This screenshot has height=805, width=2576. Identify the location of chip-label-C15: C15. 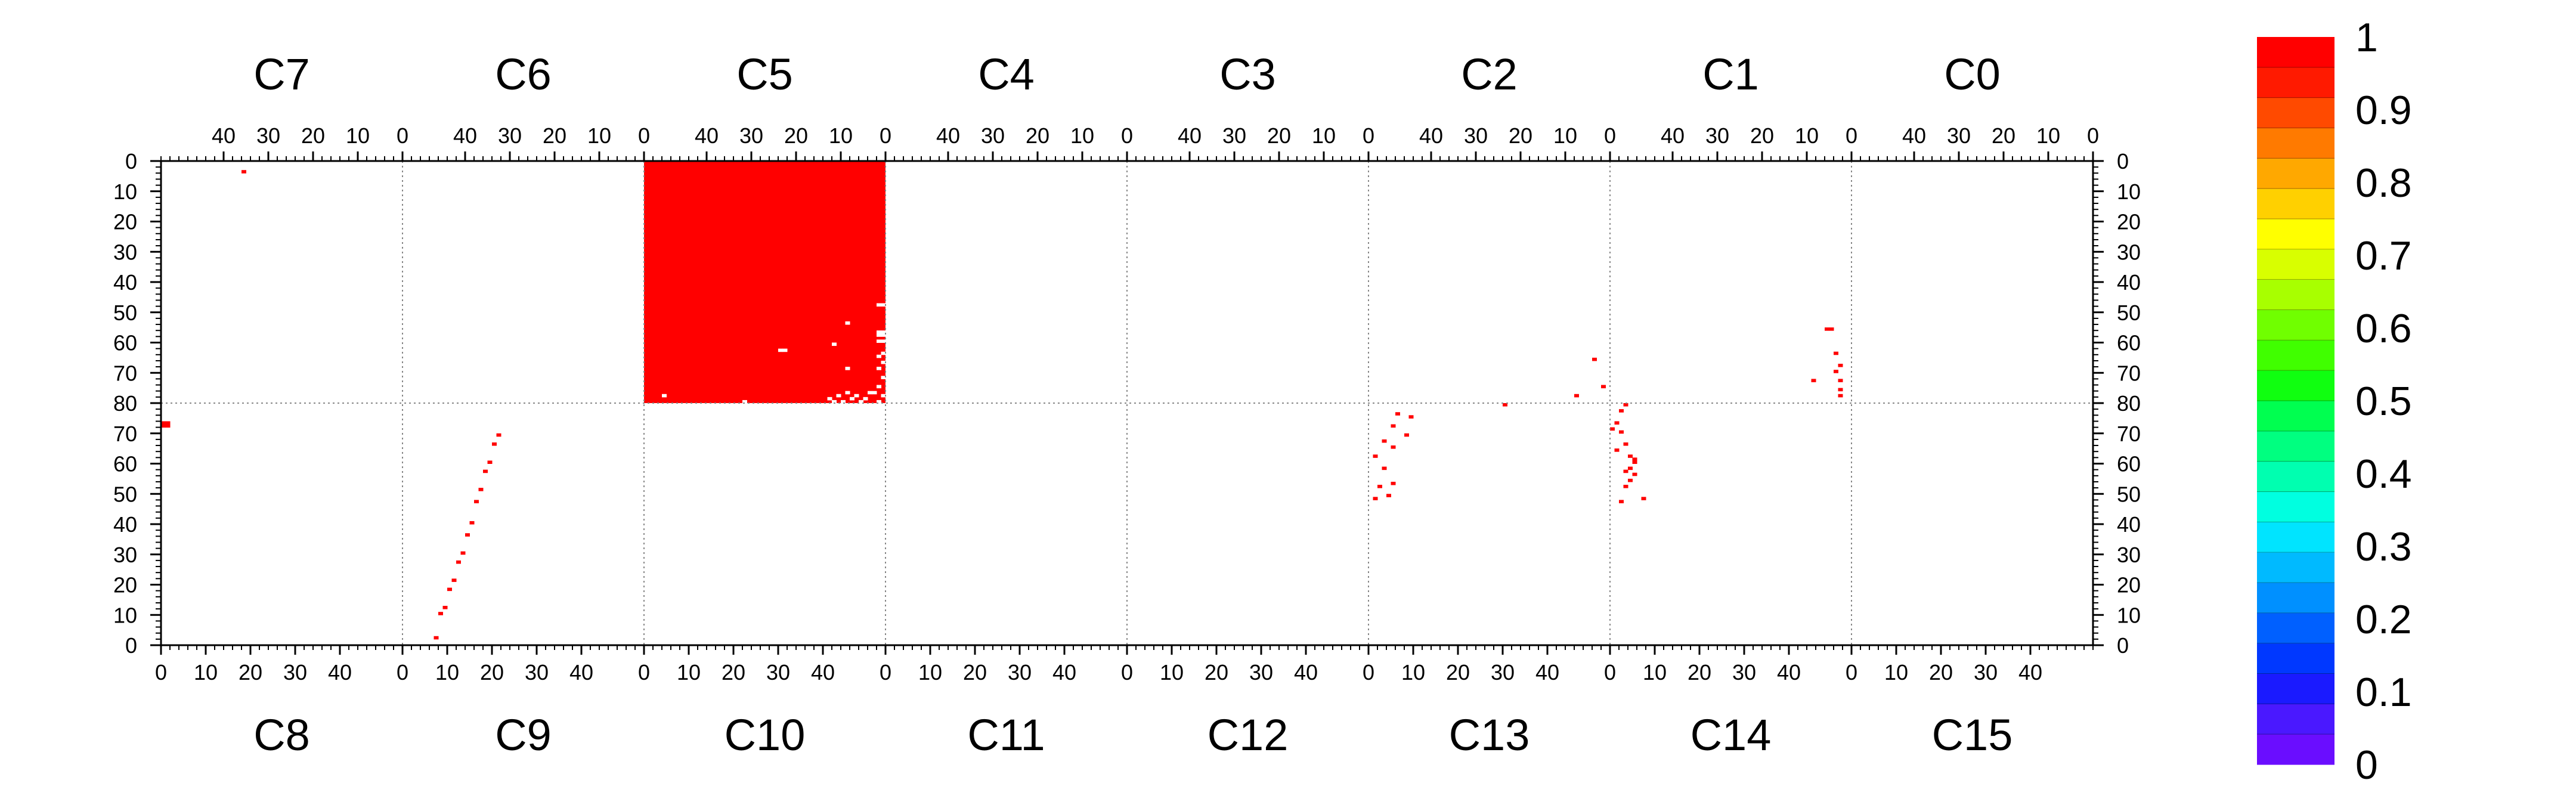
(1973, 735).